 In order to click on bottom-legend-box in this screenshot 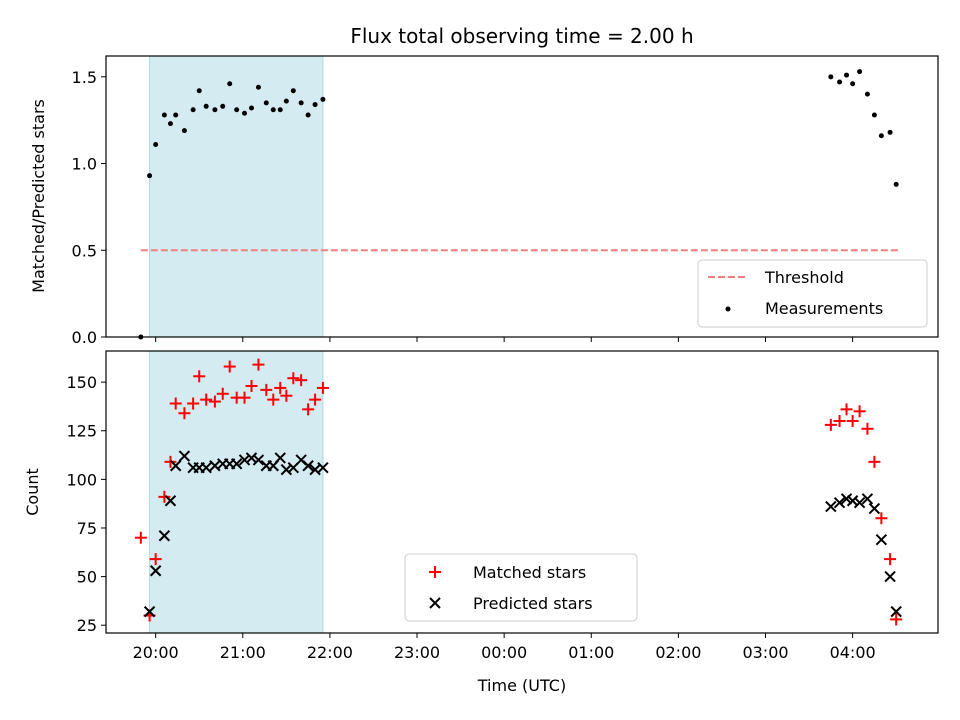, I will do `click(521, 587)`.